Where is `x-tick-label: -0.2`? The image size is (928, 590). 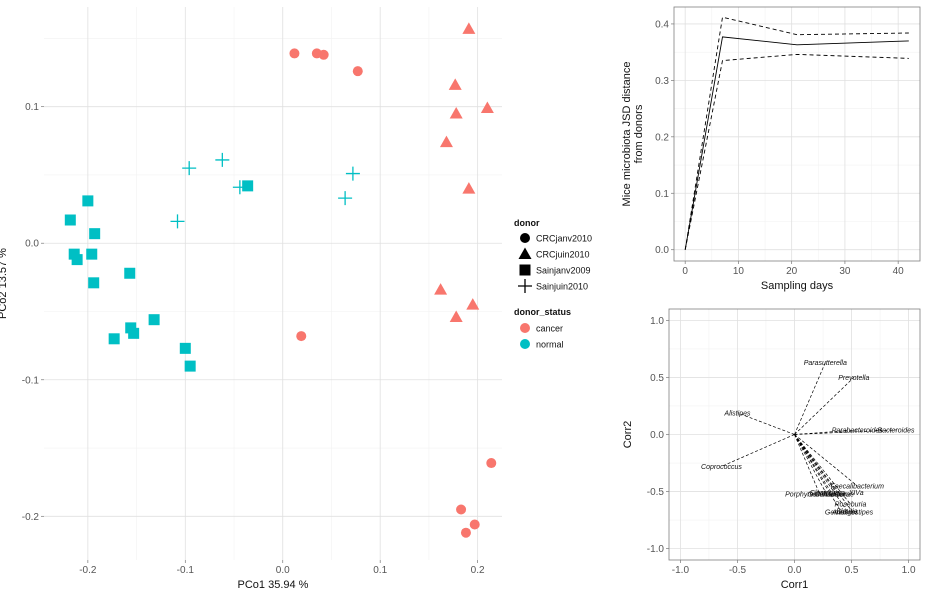
x-tick-label: -0.2 is located at coordinates (88, 570).